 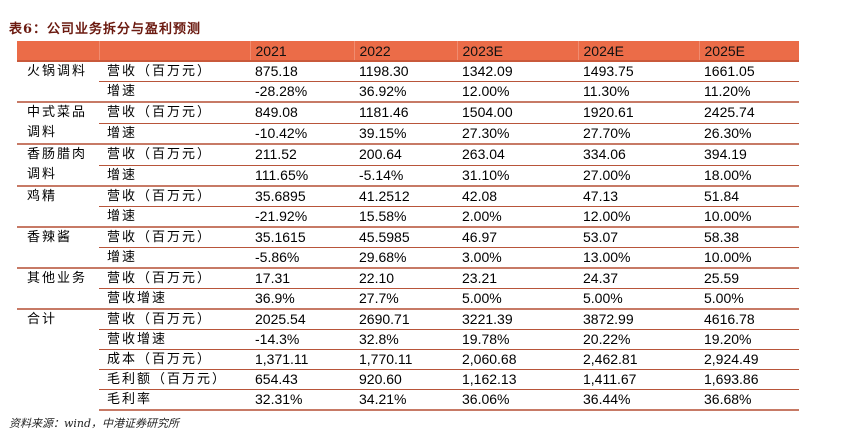 What do you see at coordinates (174, 359) in the screenshot?
I see `metric-cell: 成本（百万元）` at bounding box center [174, 359].